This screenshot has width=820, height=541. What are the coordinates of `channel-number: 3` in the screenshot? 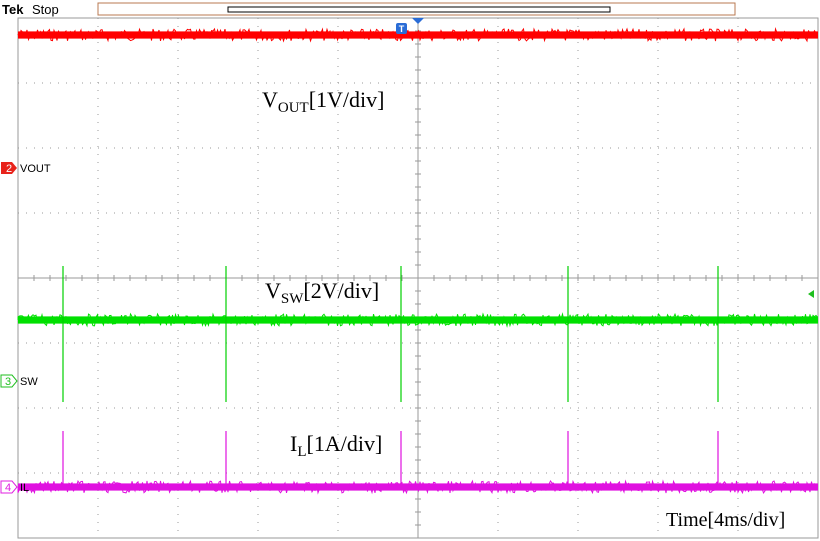 It's located at (8, 382).